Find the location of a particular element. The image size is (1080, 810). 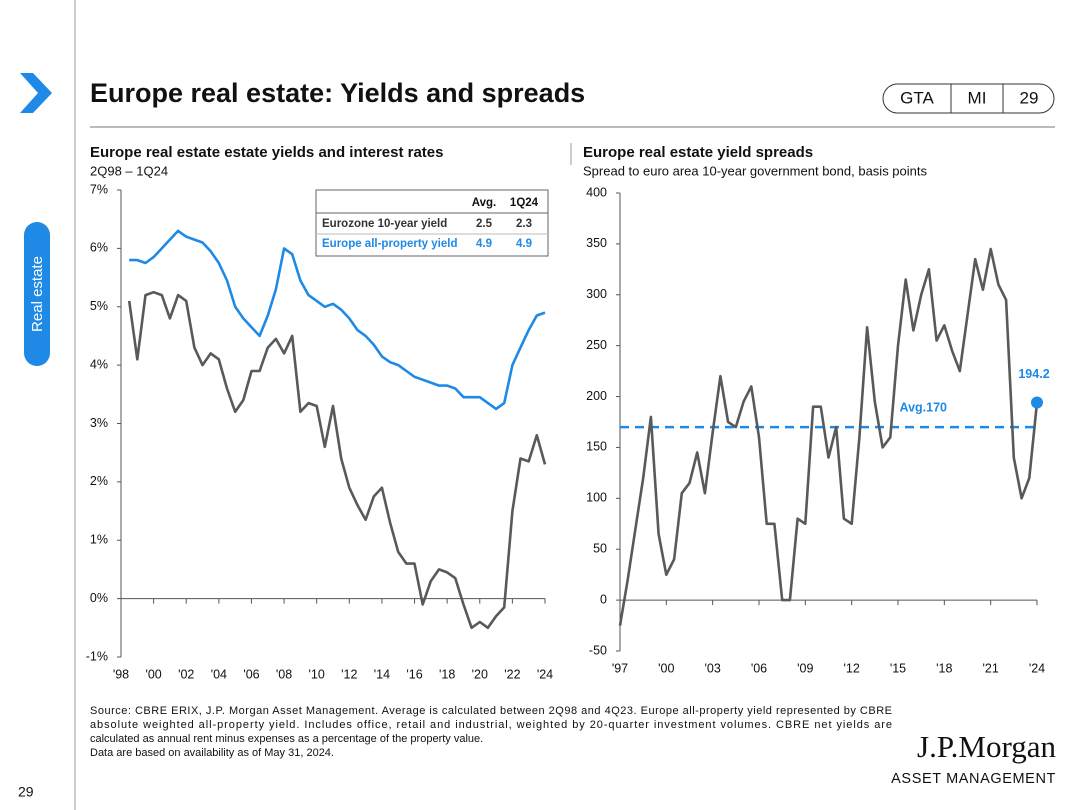

x-tick-label: '08 is located at coordinates (284, 674).